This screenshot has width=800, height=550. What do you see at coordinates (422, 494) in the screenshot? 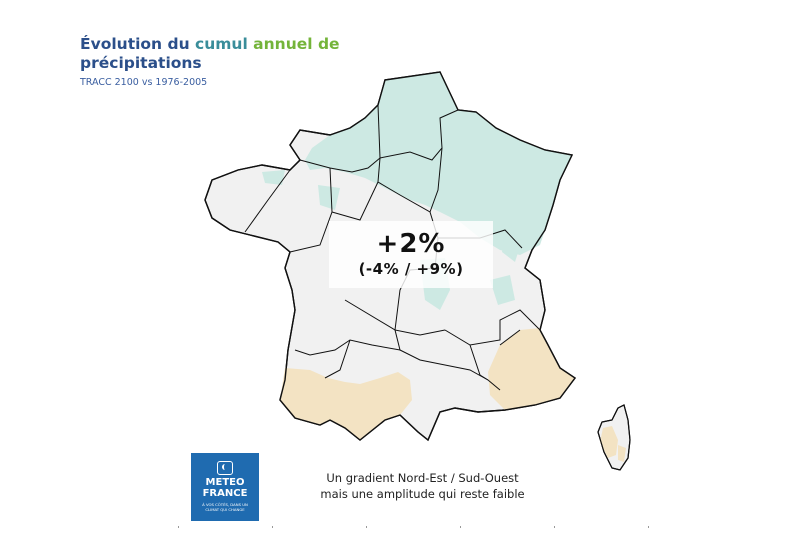
I see `caption-line-2: mais une amplitude qui reste faible` at bounding box center [422, 494].